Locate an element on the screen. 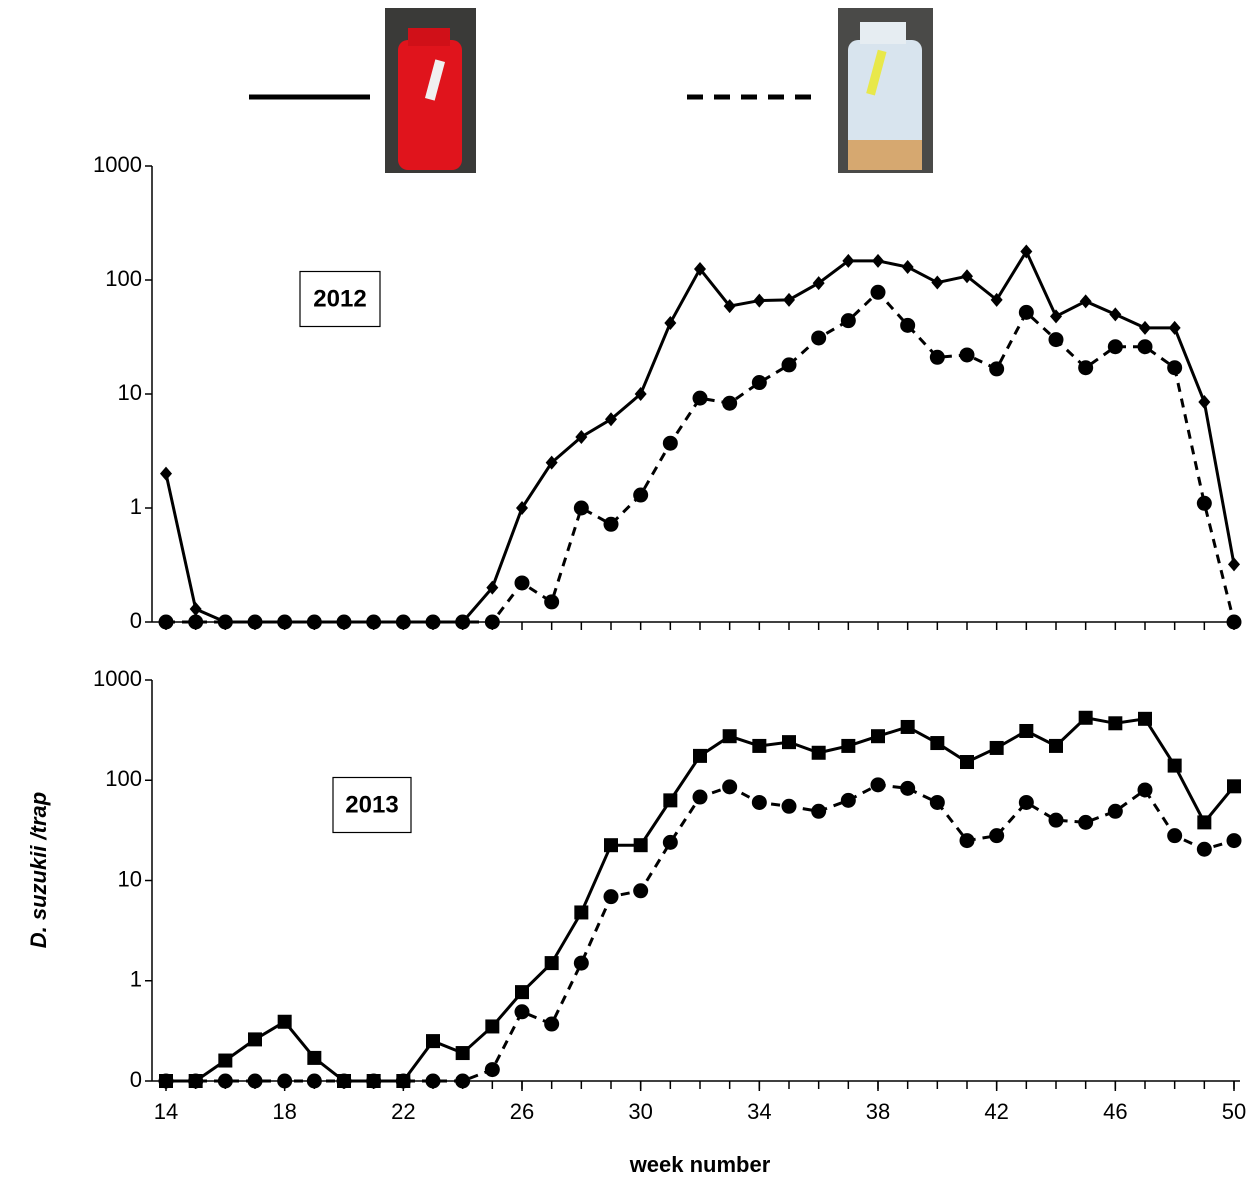  x-tick-label: 38 is located at coordinates (878, 1111).